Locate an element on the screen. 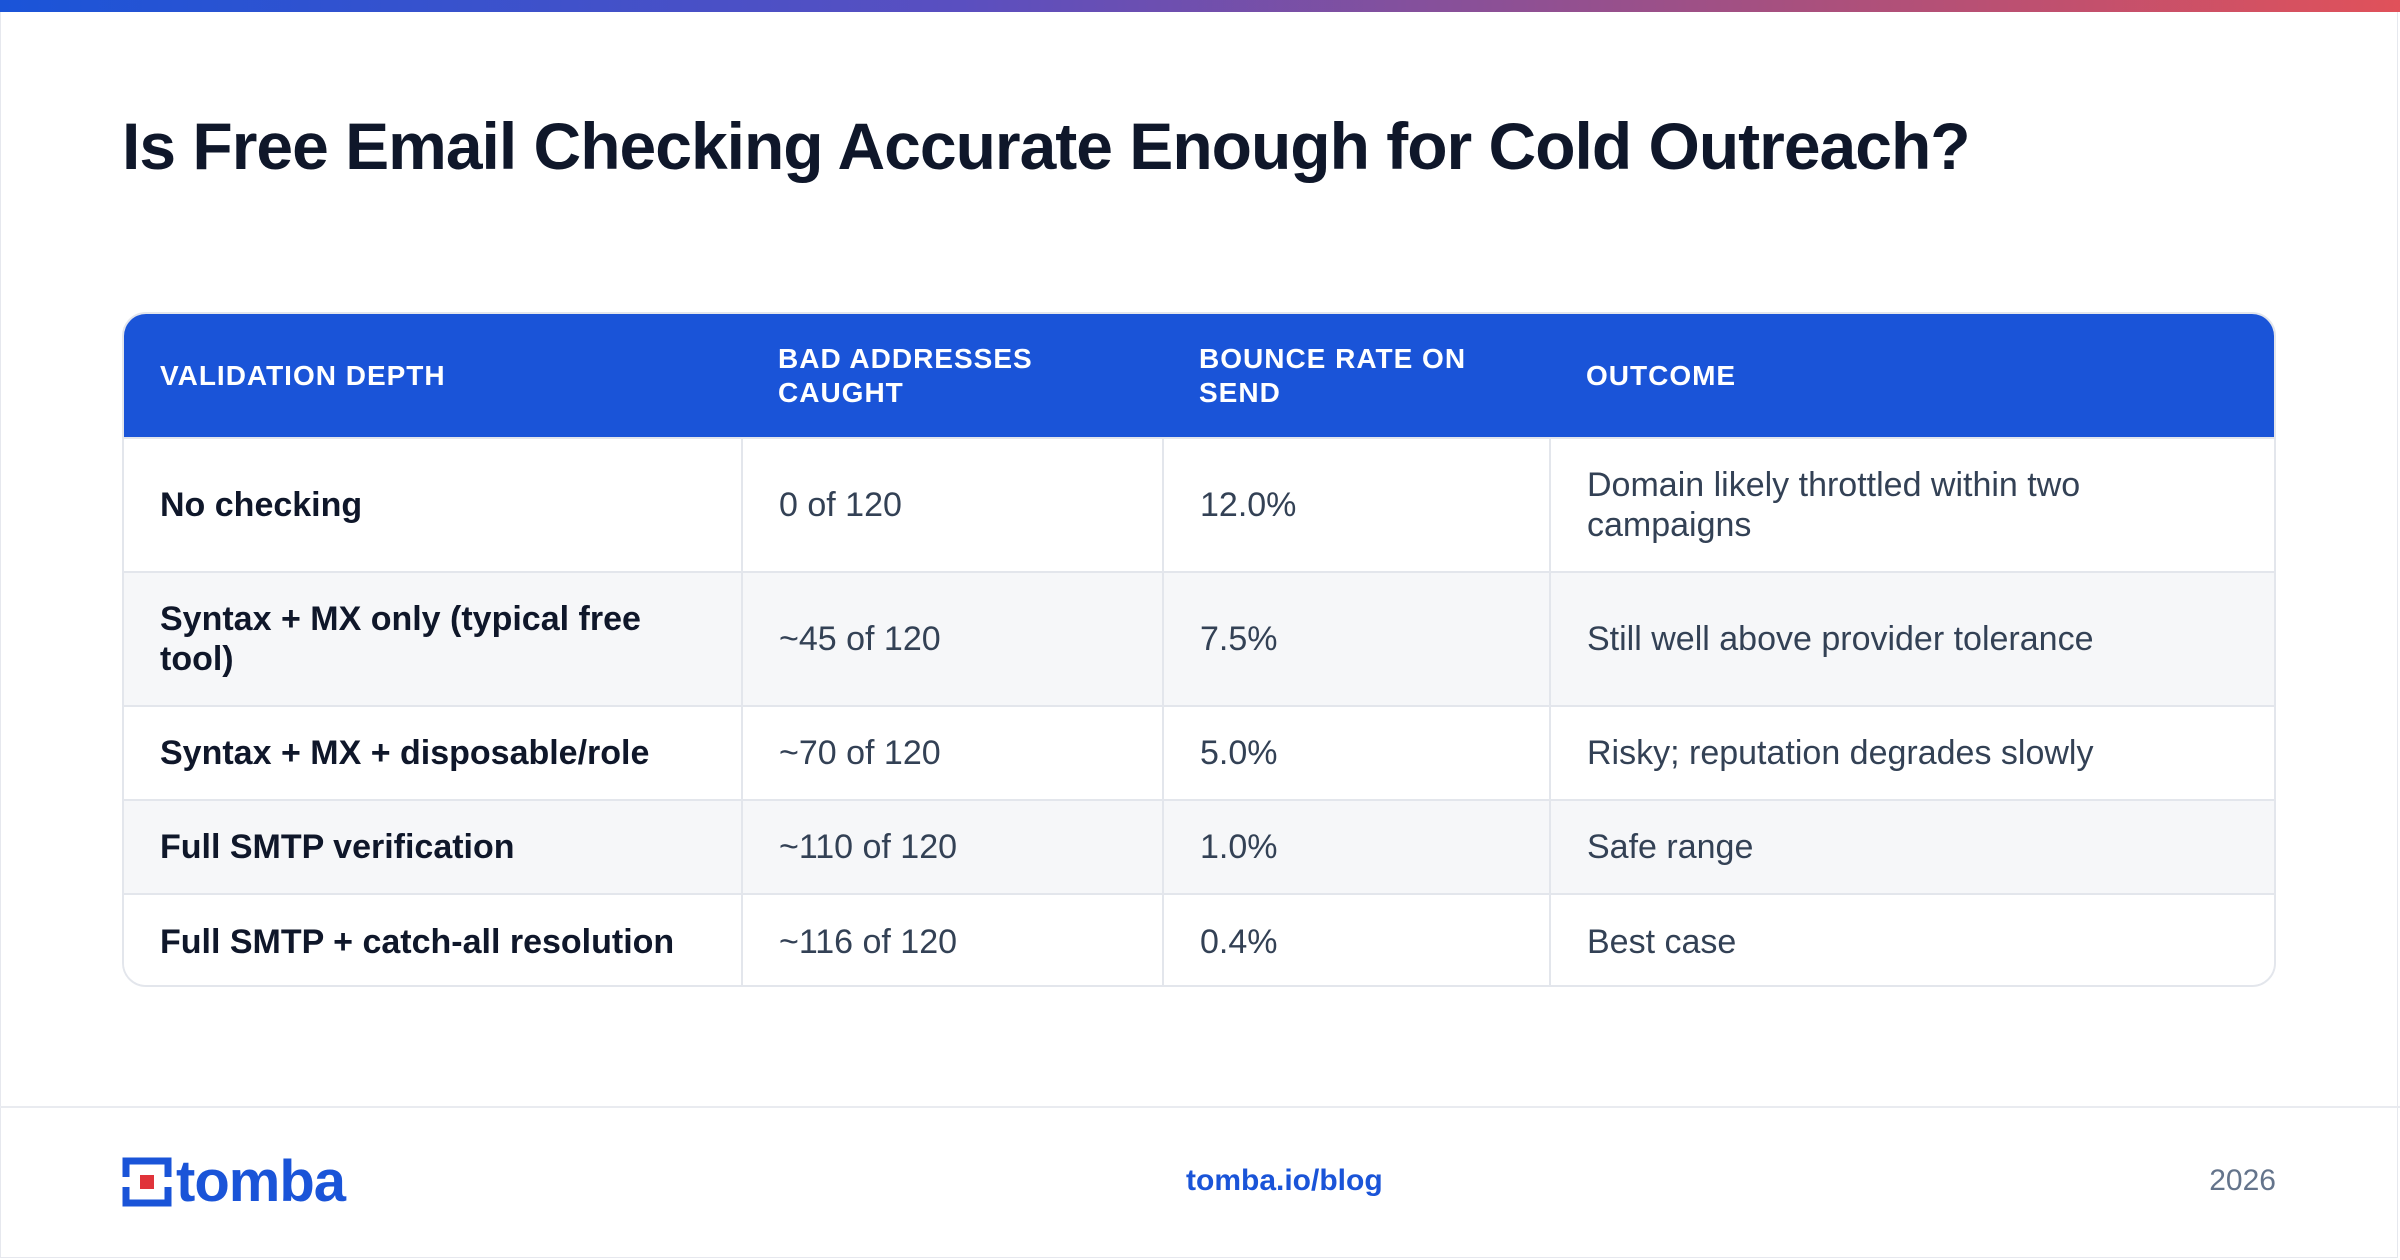 Image resolution: width=2400 pixels, height=1260 pixels. bounce-rate-cell: 0.4% is located at coordinates (1356, 939).